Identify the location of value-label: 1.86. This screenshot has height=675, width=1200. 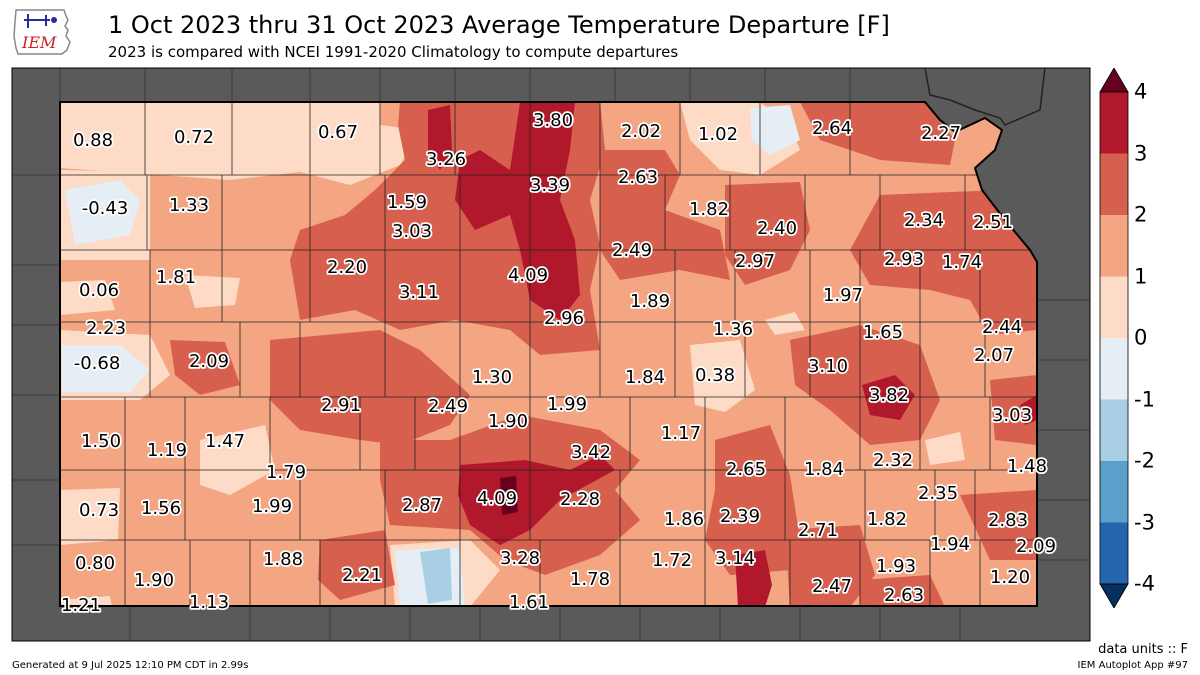
(684, 519).